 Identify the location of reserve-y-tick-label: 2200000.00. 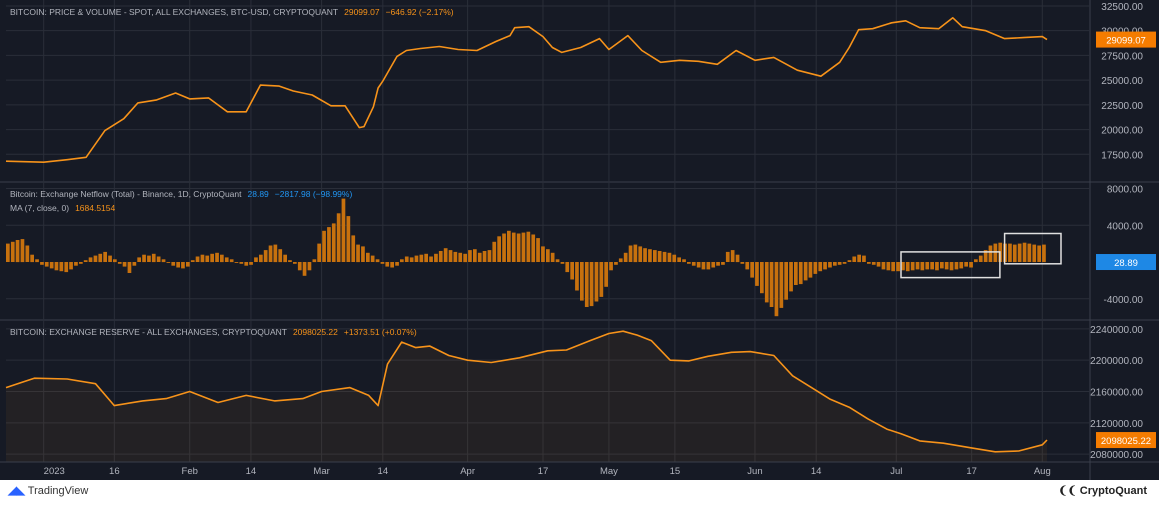
(1116, 361).